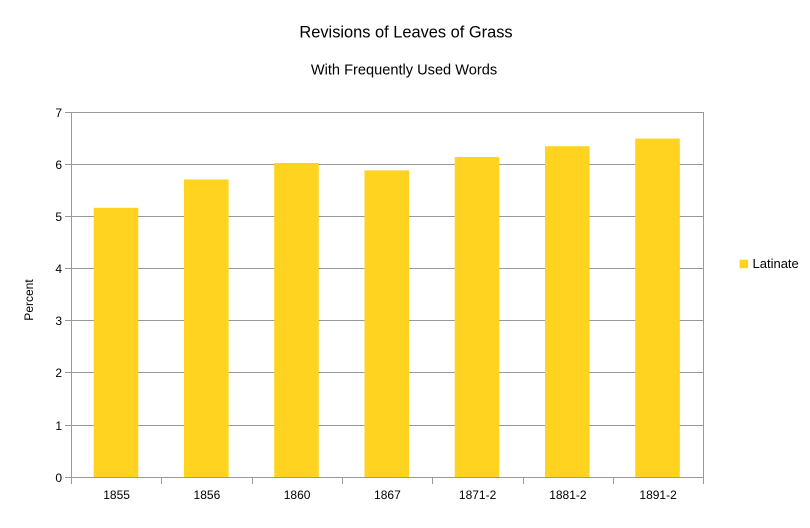 This screenshot has width=810, height=528. What do you see at coordinates (404, 71) in the screenshot?
I see `svg-text: With Frequently Used Words` at bounding box center [404, 71].